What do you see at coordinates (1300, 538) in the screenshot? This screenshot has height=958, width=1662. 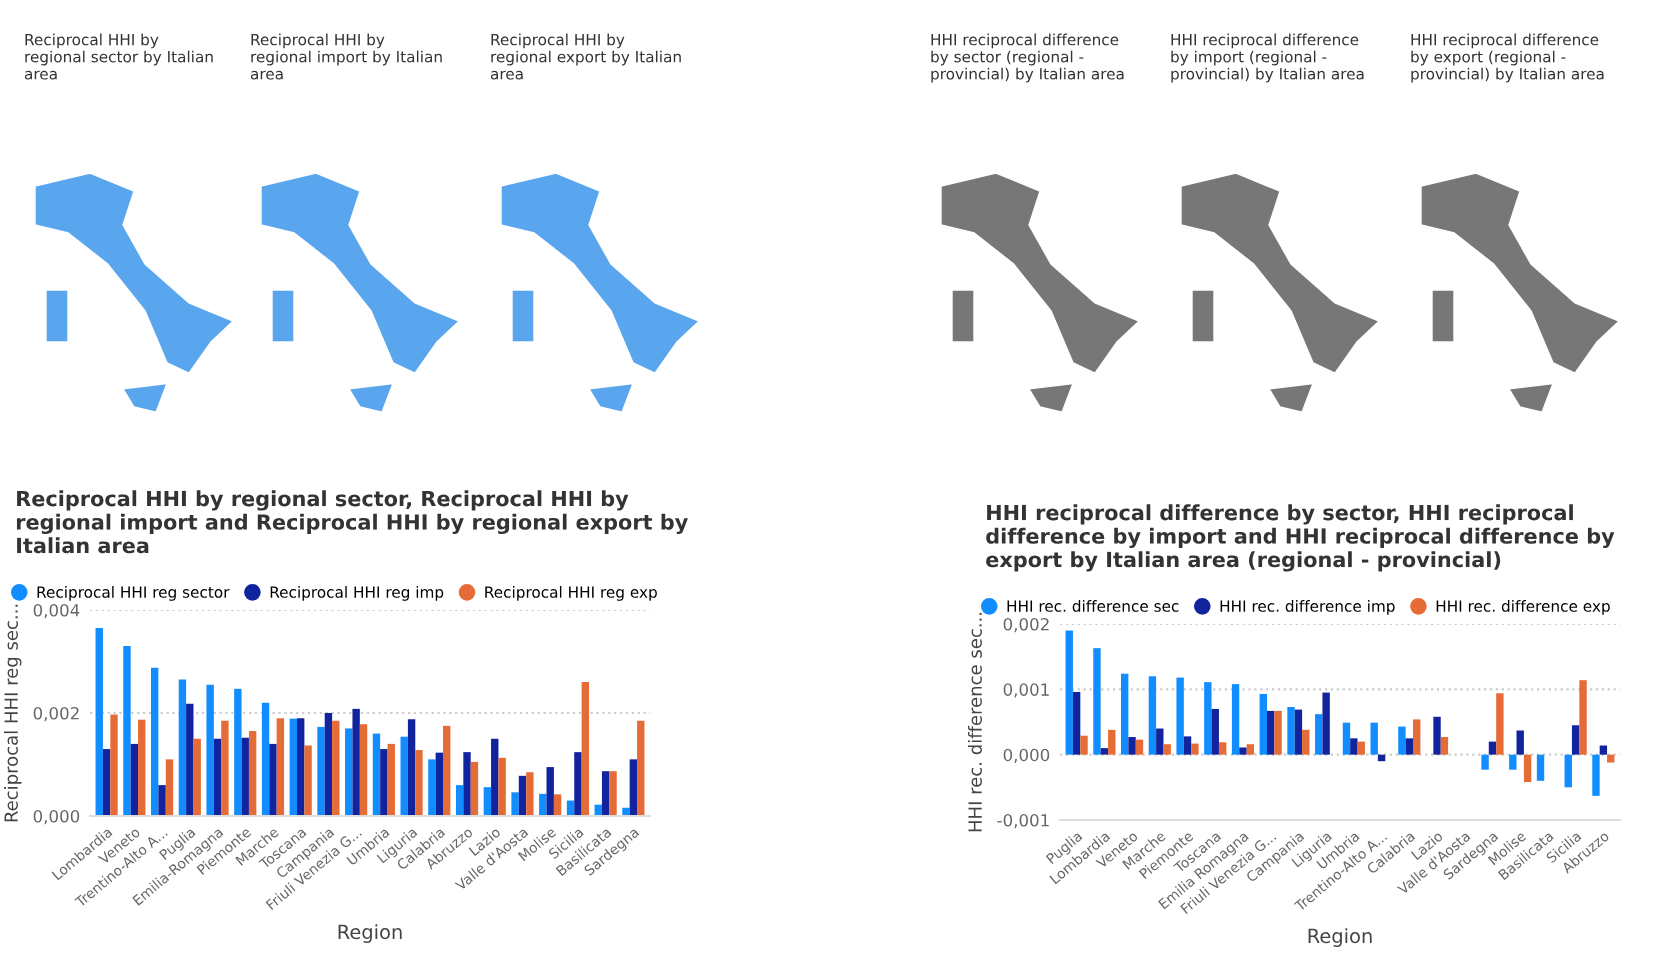 I see `chart-title: HHI reciprocal difference by sector, HHI reciprocal difference by import and HHI reciprocal difference by export by Italian area (regional - provincial)` at bounding box center [1300, 538].